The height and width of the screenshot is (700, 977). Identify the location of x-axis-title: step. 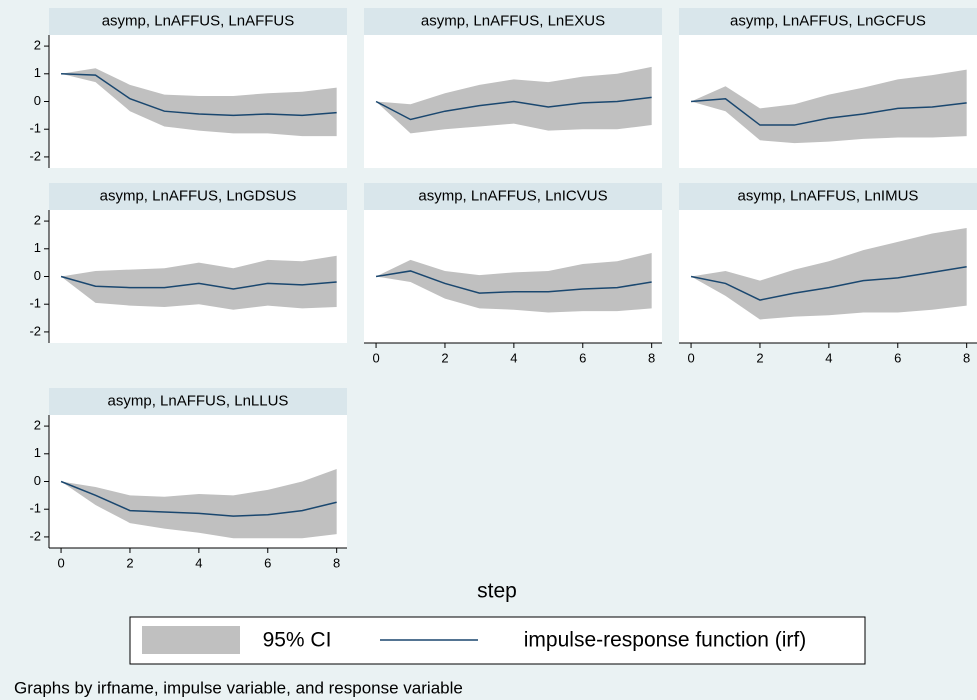
(497, 591).